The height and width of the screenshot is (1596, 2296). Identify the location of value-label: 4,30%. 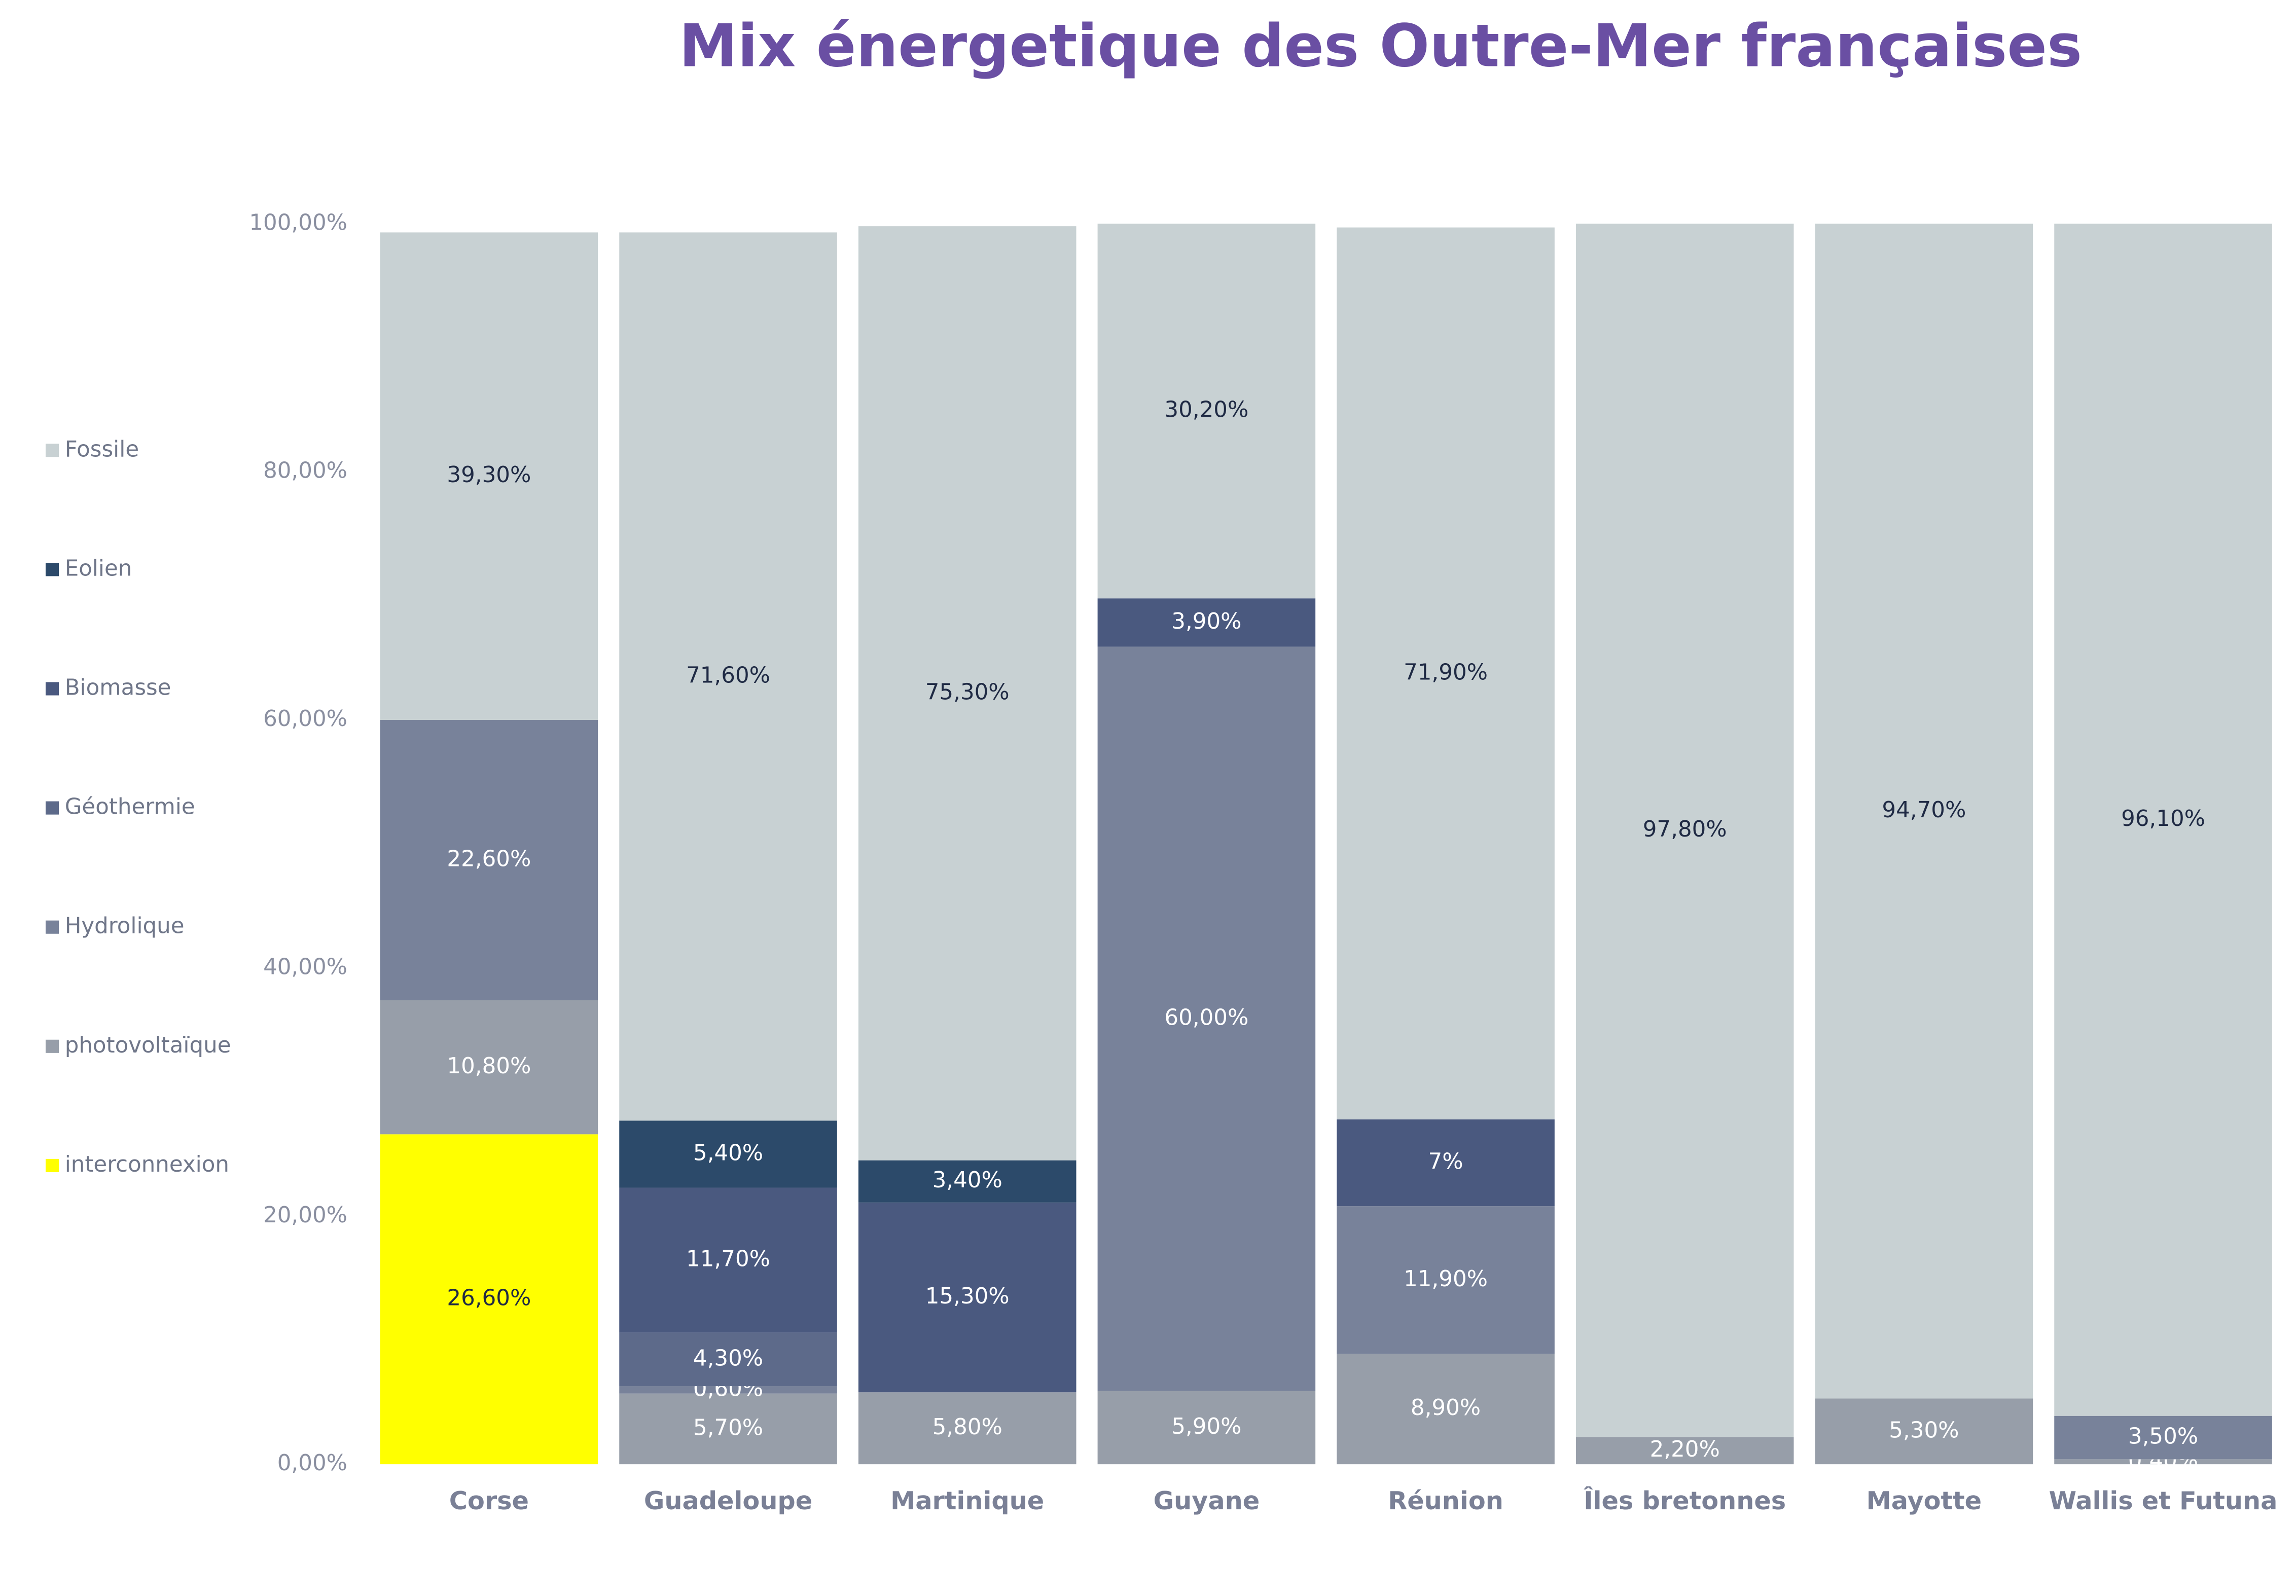
(728, 1358).